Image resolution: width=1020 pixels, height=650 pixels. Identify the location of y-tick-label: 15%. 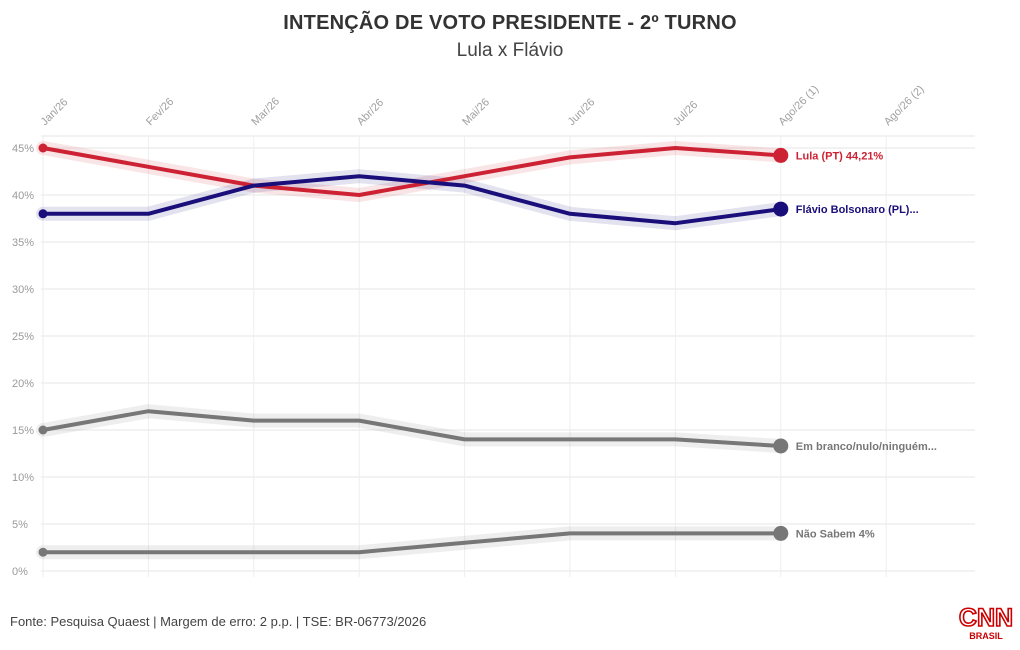
(23, 431).